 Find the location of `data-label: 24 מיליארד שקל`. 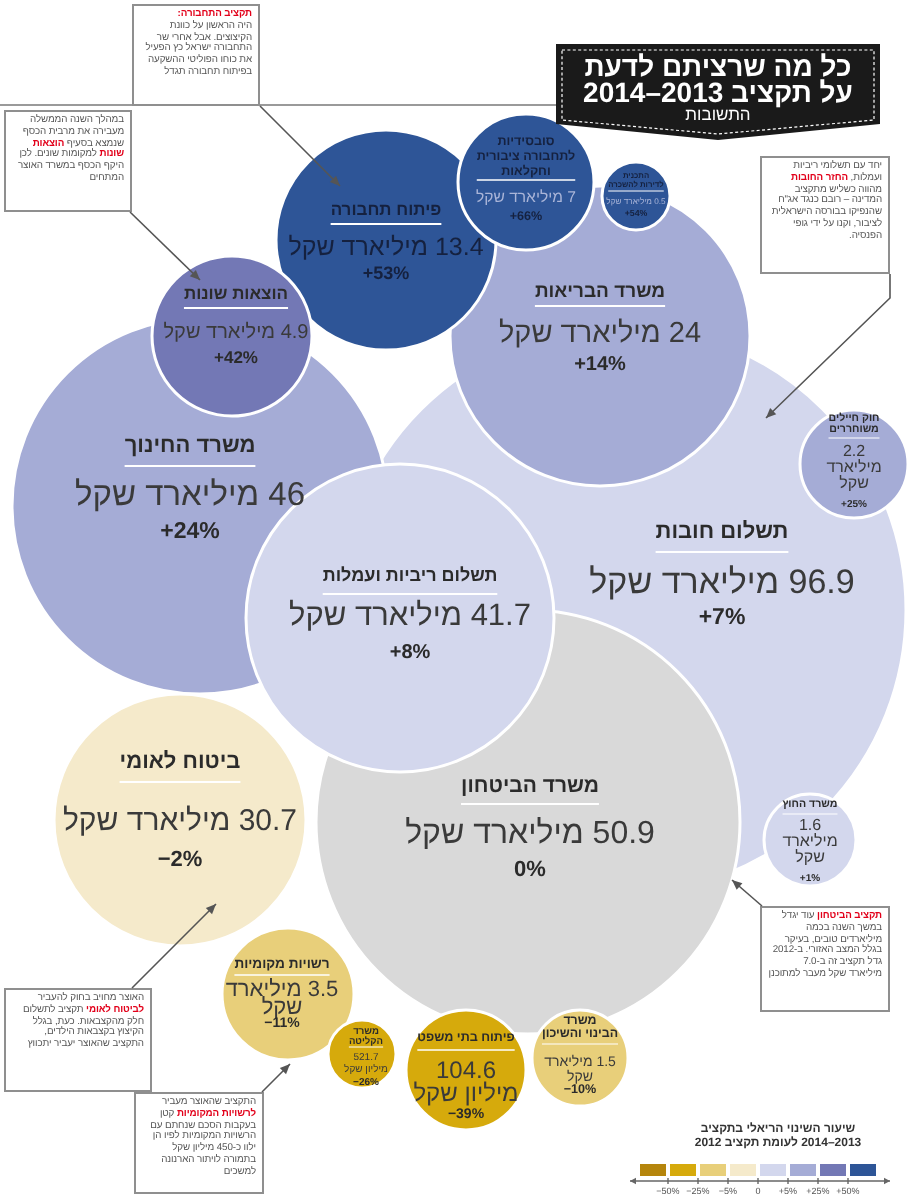

data-label: 24 מיליארד שקל is located at coordinates (600, 334).